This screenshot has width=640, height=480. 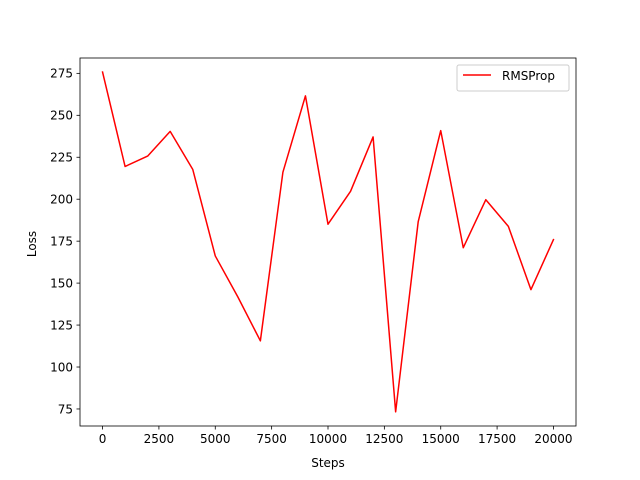 I want to click on y-tick-label: 125, so click(x=61, y=325).